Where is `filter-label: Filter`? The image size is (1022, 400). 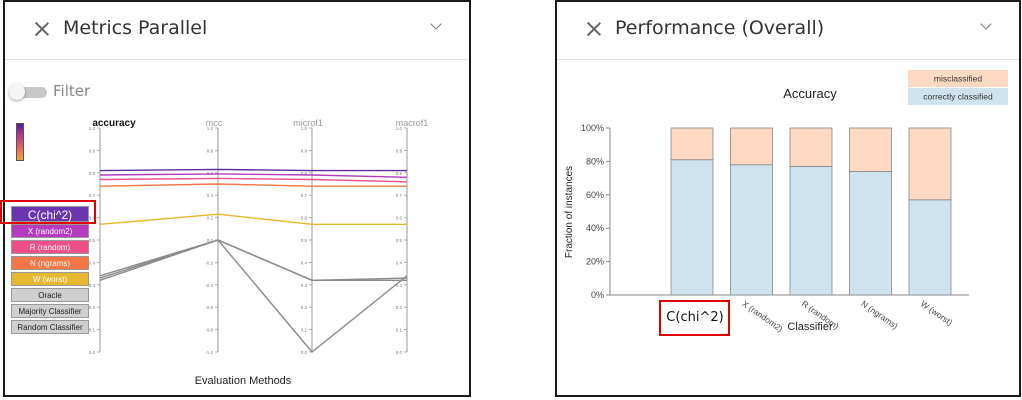 filter-label: Filter is located at coordinates (72, 91).